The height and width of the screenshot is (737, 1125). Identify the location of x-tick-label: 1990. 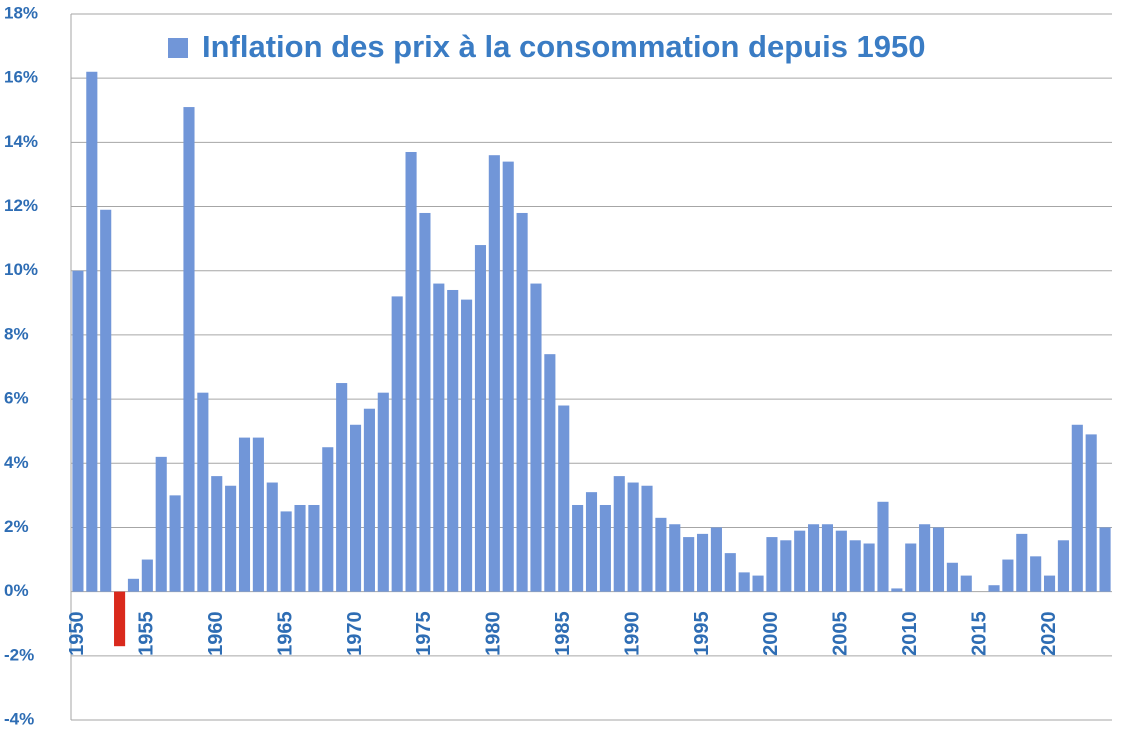
(632, 633).